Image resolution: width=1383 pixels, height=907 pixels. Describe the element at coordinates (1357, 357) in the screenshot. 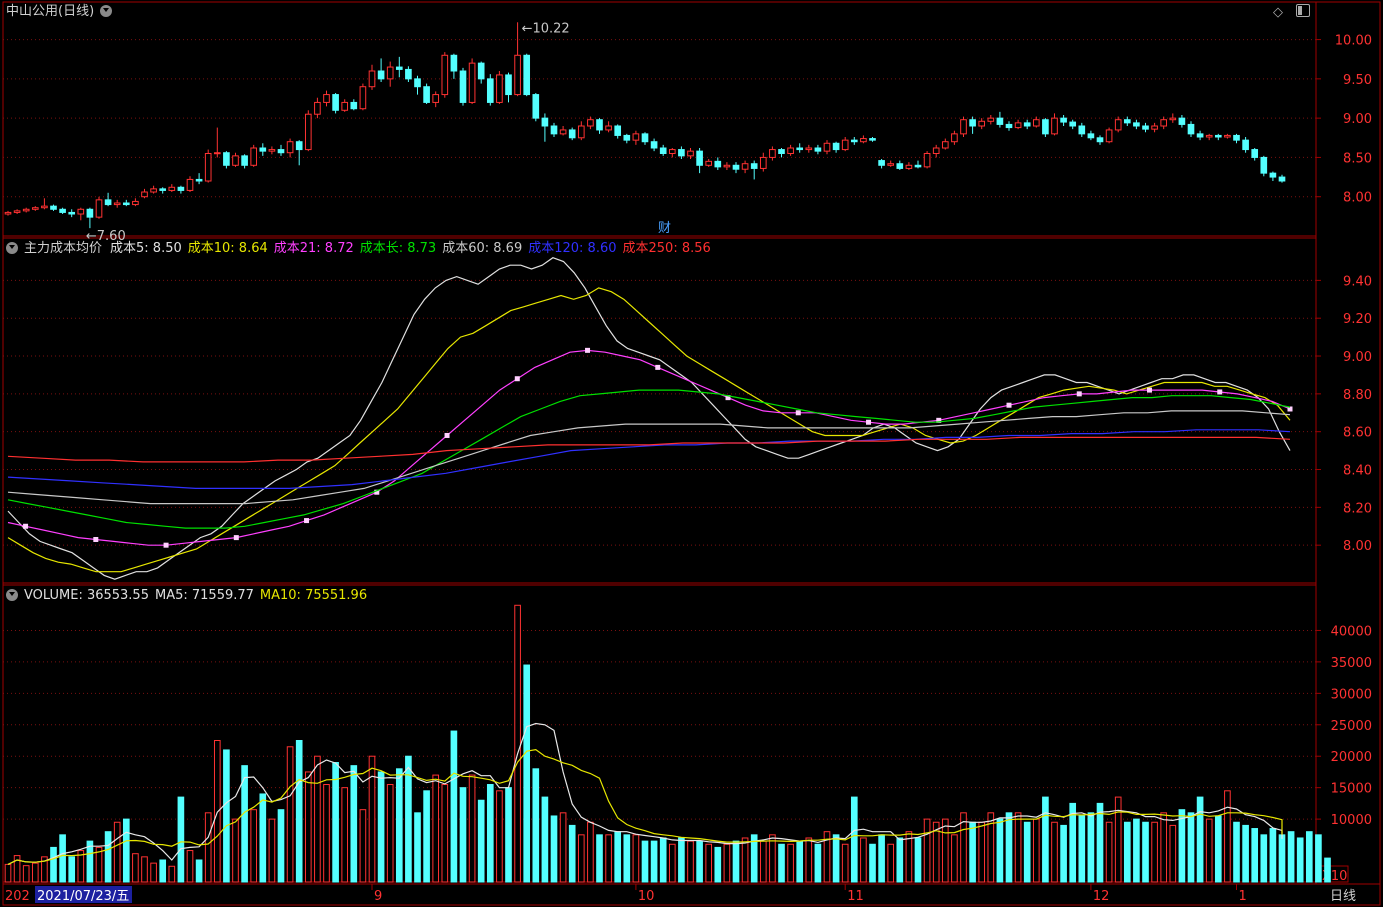

I see `cost-tick-2: 9.00` at that location.